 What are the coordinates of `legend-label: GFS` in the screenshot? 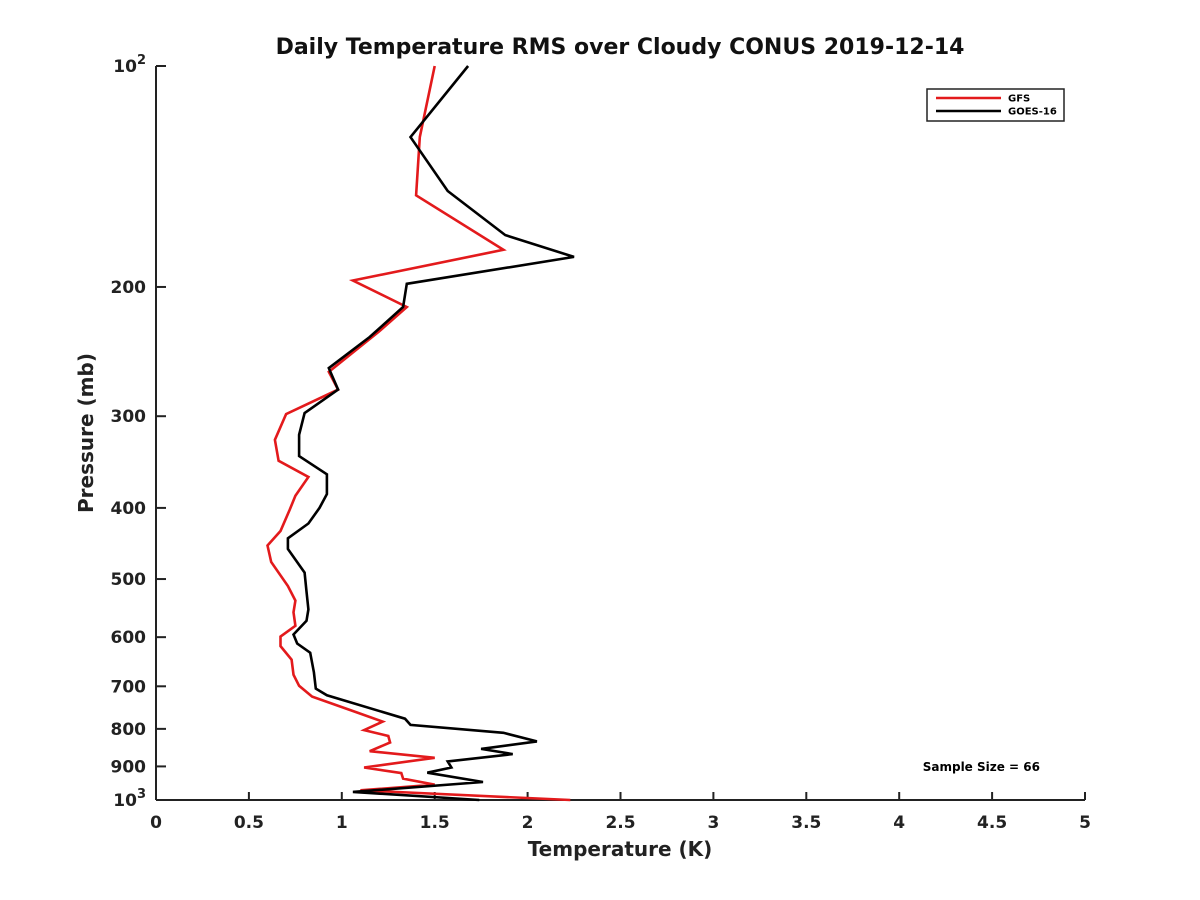 It's located at (1019, 99).